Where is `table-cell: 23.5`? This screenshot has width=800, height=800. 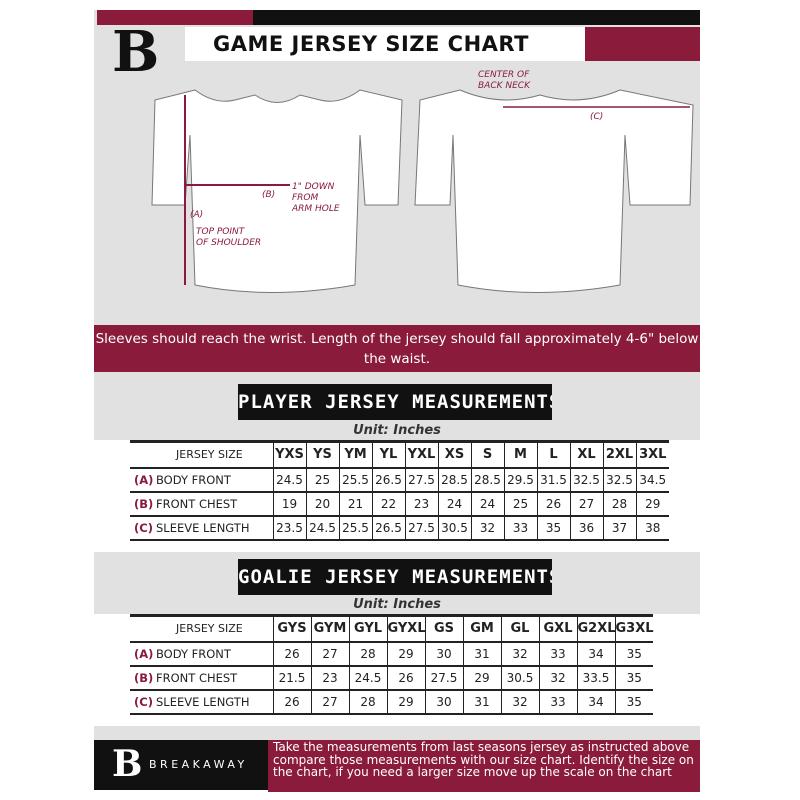 table-cell: 23.5 is located at coordinates (290, 527).